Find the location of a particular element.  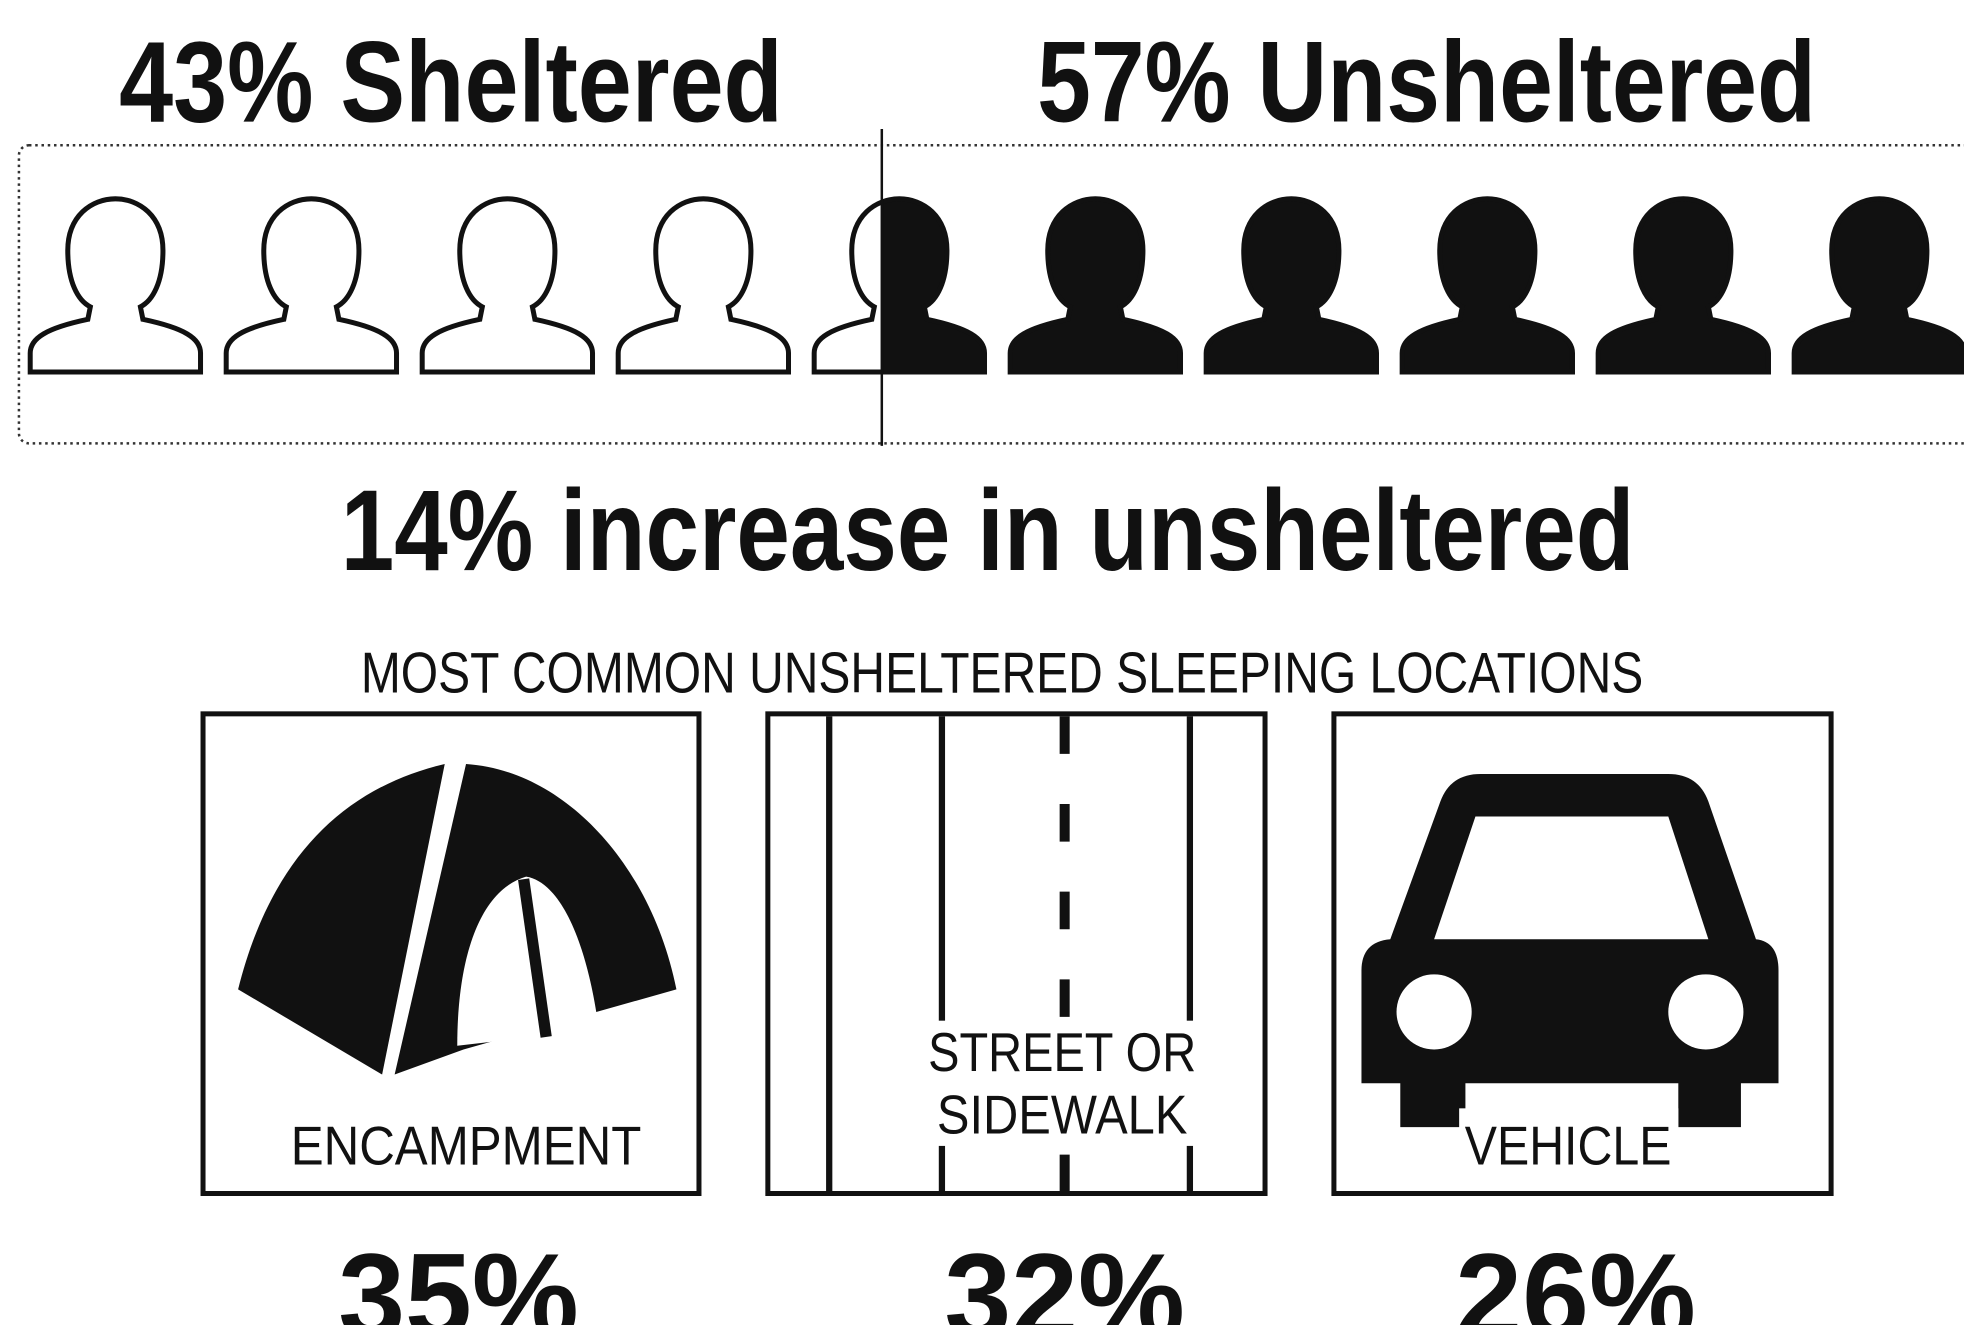

location-percent: 32% is located at coordinates (1064, 1277).